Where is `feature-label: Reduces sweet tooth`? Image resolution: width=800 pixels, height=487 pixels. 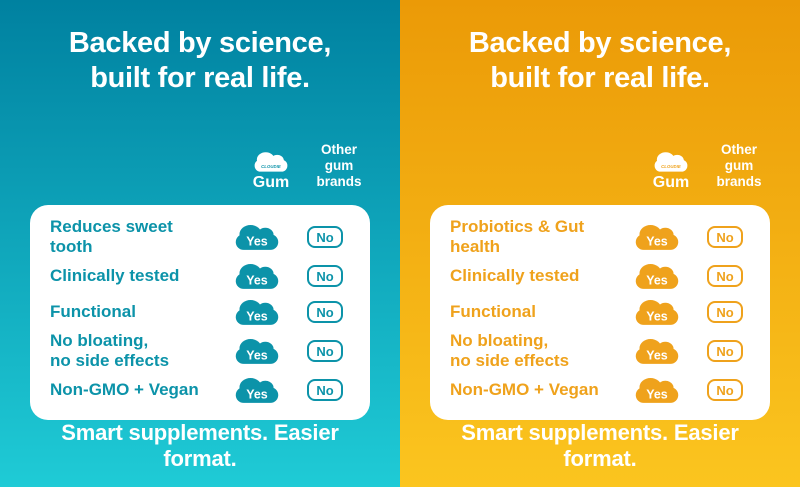
feature-label: Reduces sweet tooth is located at coordinates (111, 236).